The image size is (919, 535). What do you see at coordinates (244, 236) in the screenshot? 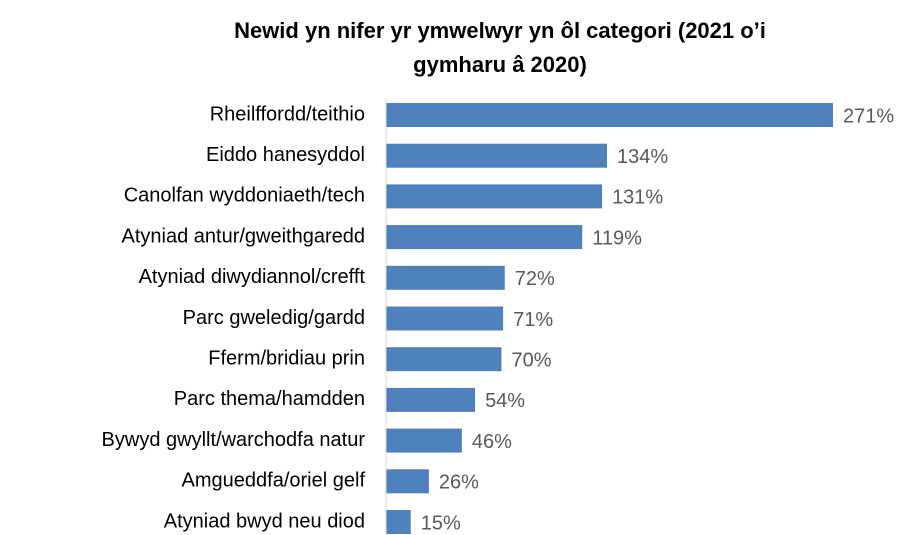
I see `category-label: Atyniad antur/gweithgaredd` at bounding box center [244, 236].